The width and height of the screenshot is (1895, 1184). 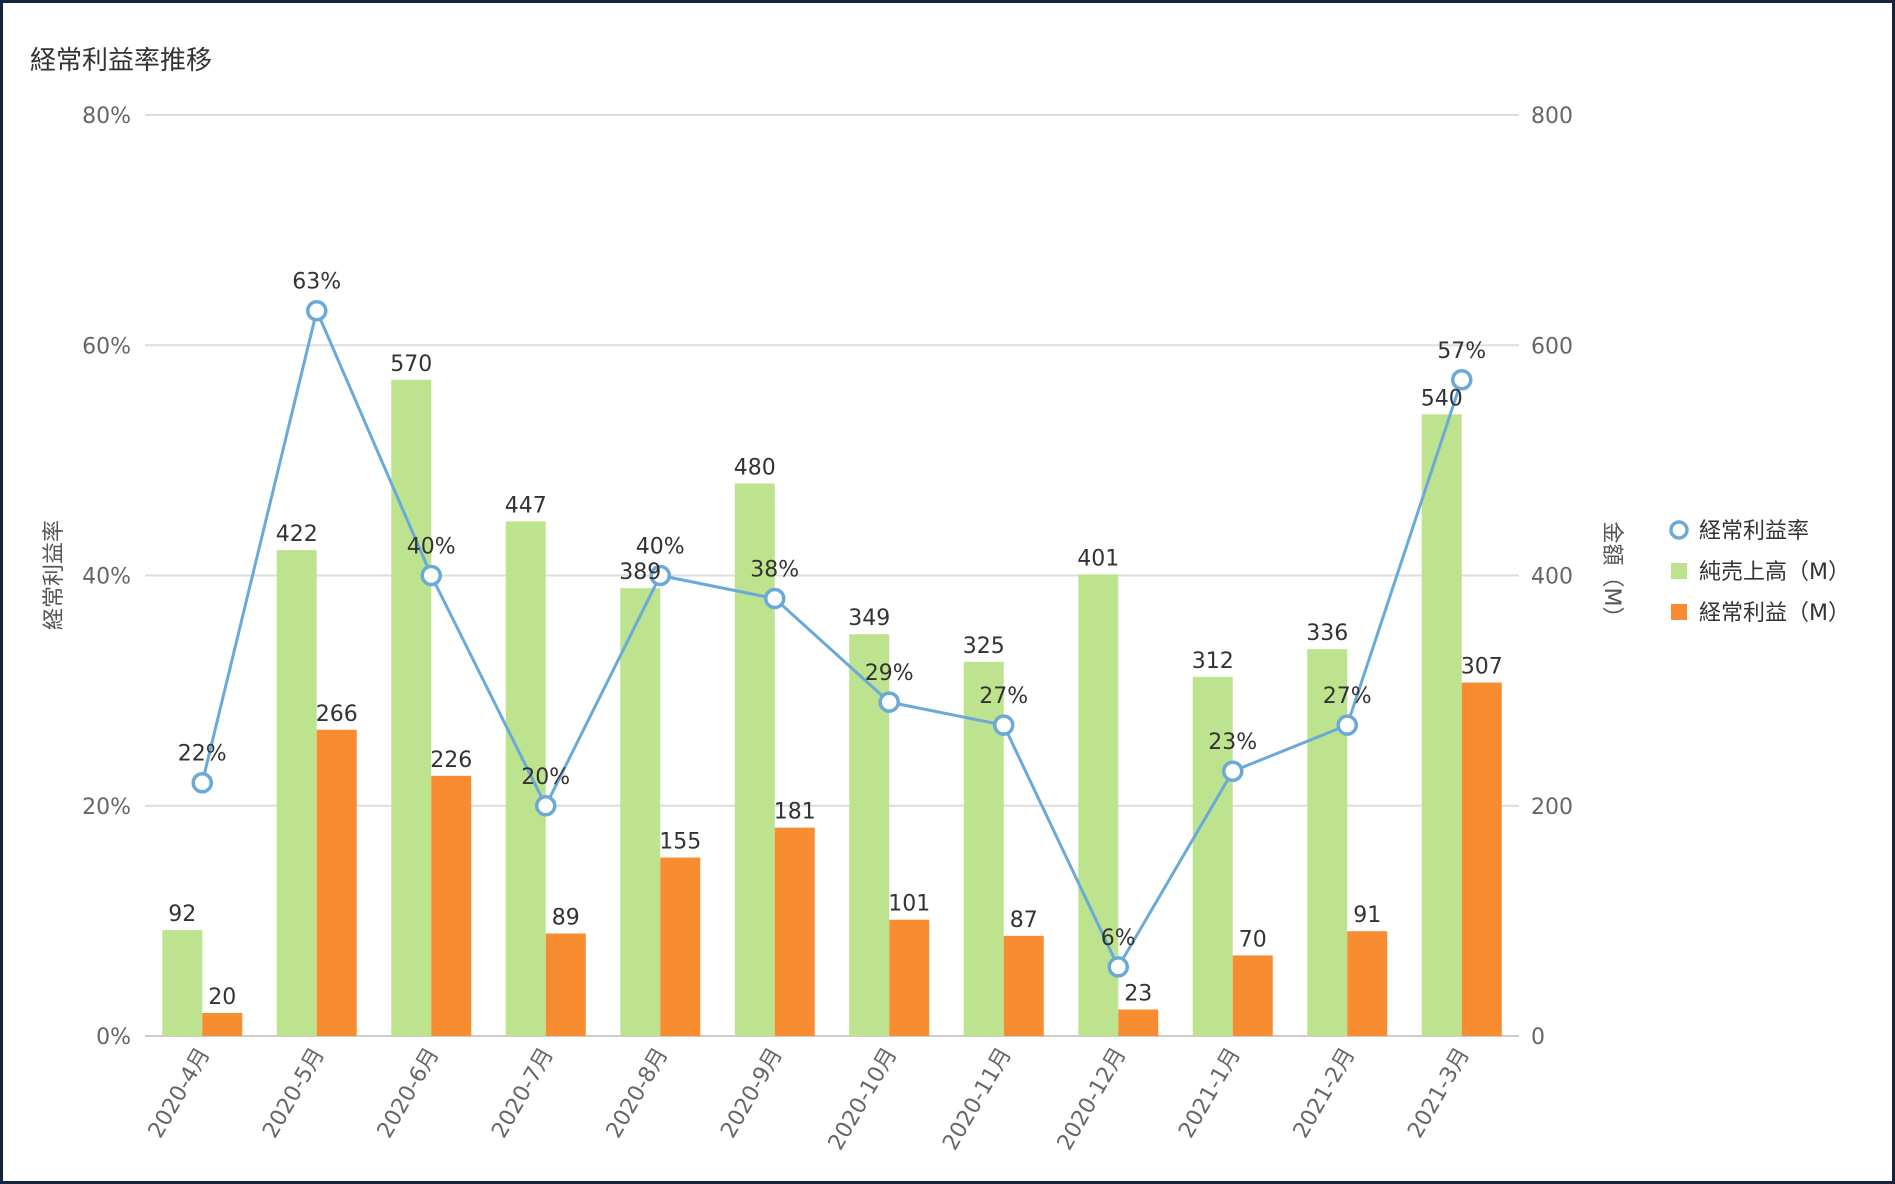 I want to click on y-left-tick-label: 20%, so click(x=106, y=807).